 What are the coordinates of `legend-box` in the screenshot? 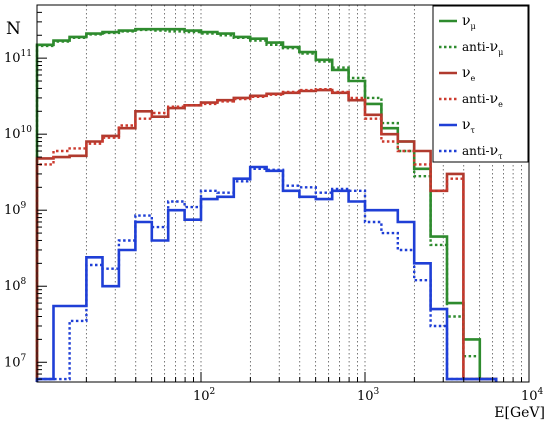 It's located at (480, 84).